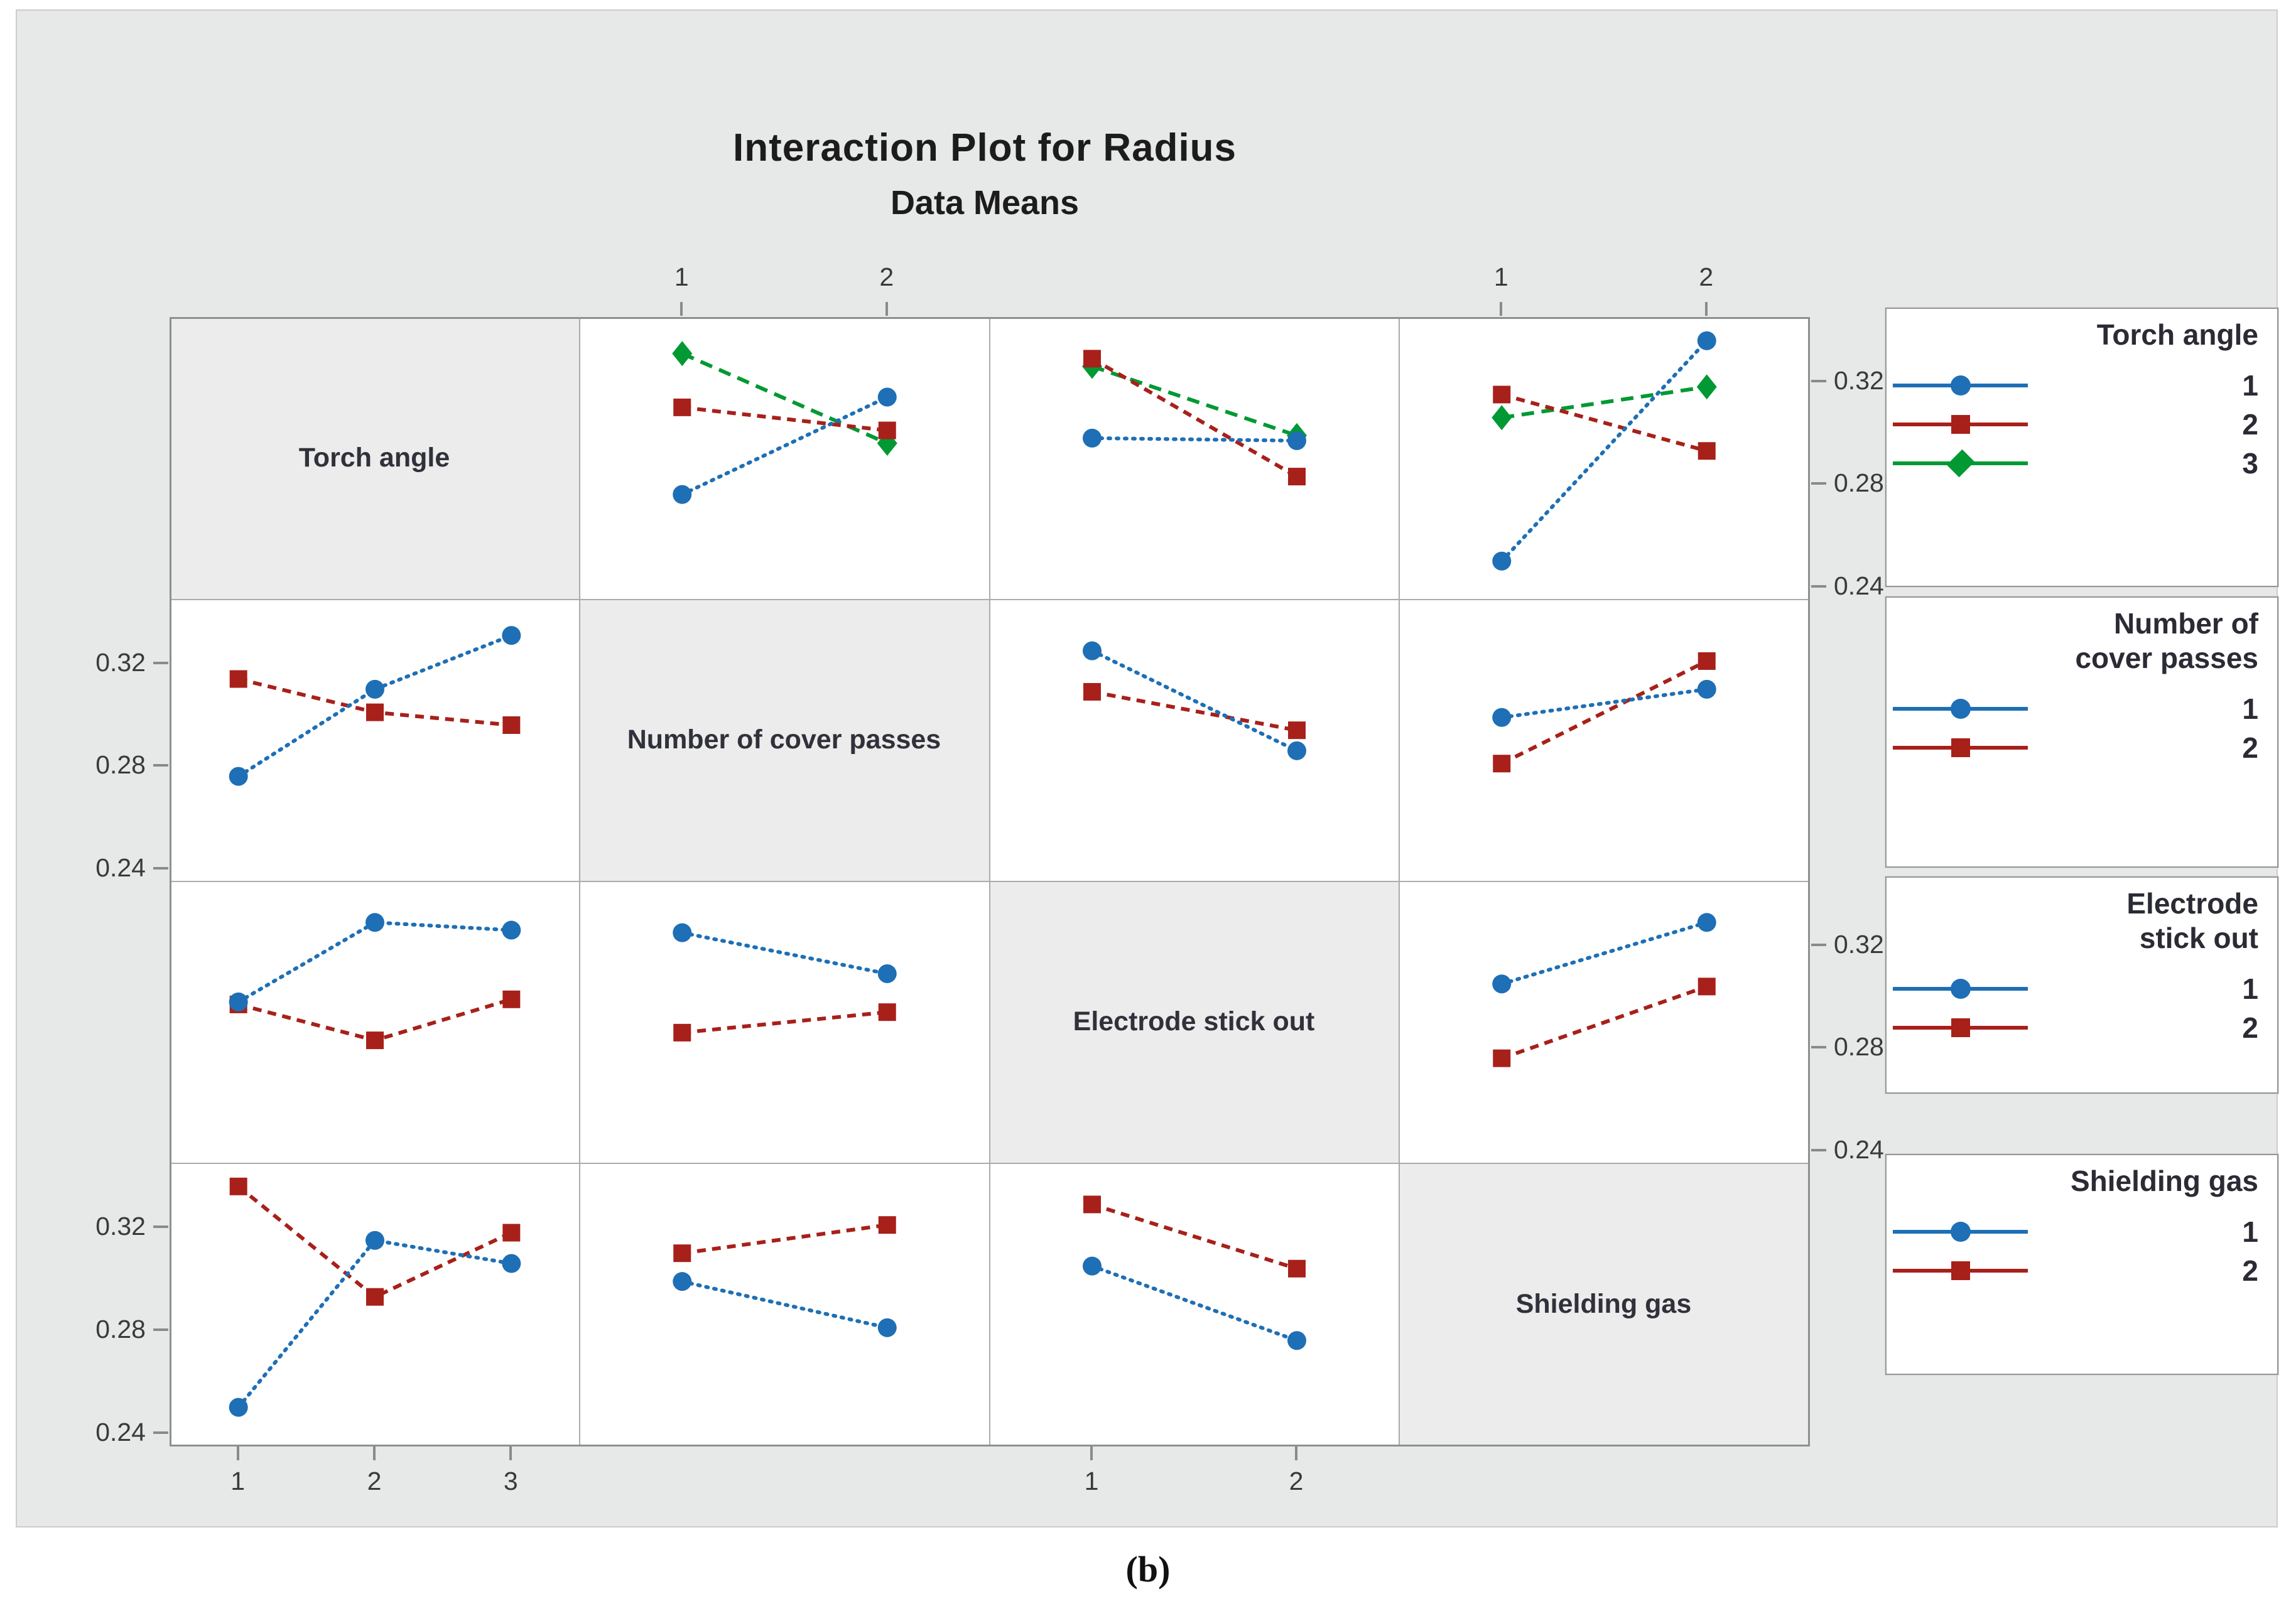  I want to click on legend-title: Shielding gas, so click(2164, 1181).